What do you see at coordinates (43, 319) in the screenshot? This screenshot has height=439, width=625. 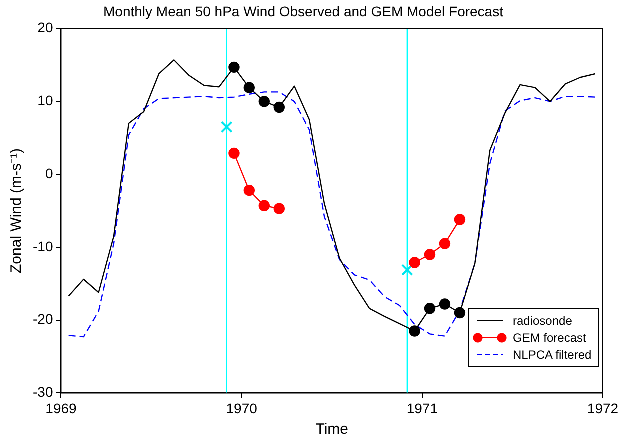 I see `y-tick-label: -20` at bounding box center [43, 319].